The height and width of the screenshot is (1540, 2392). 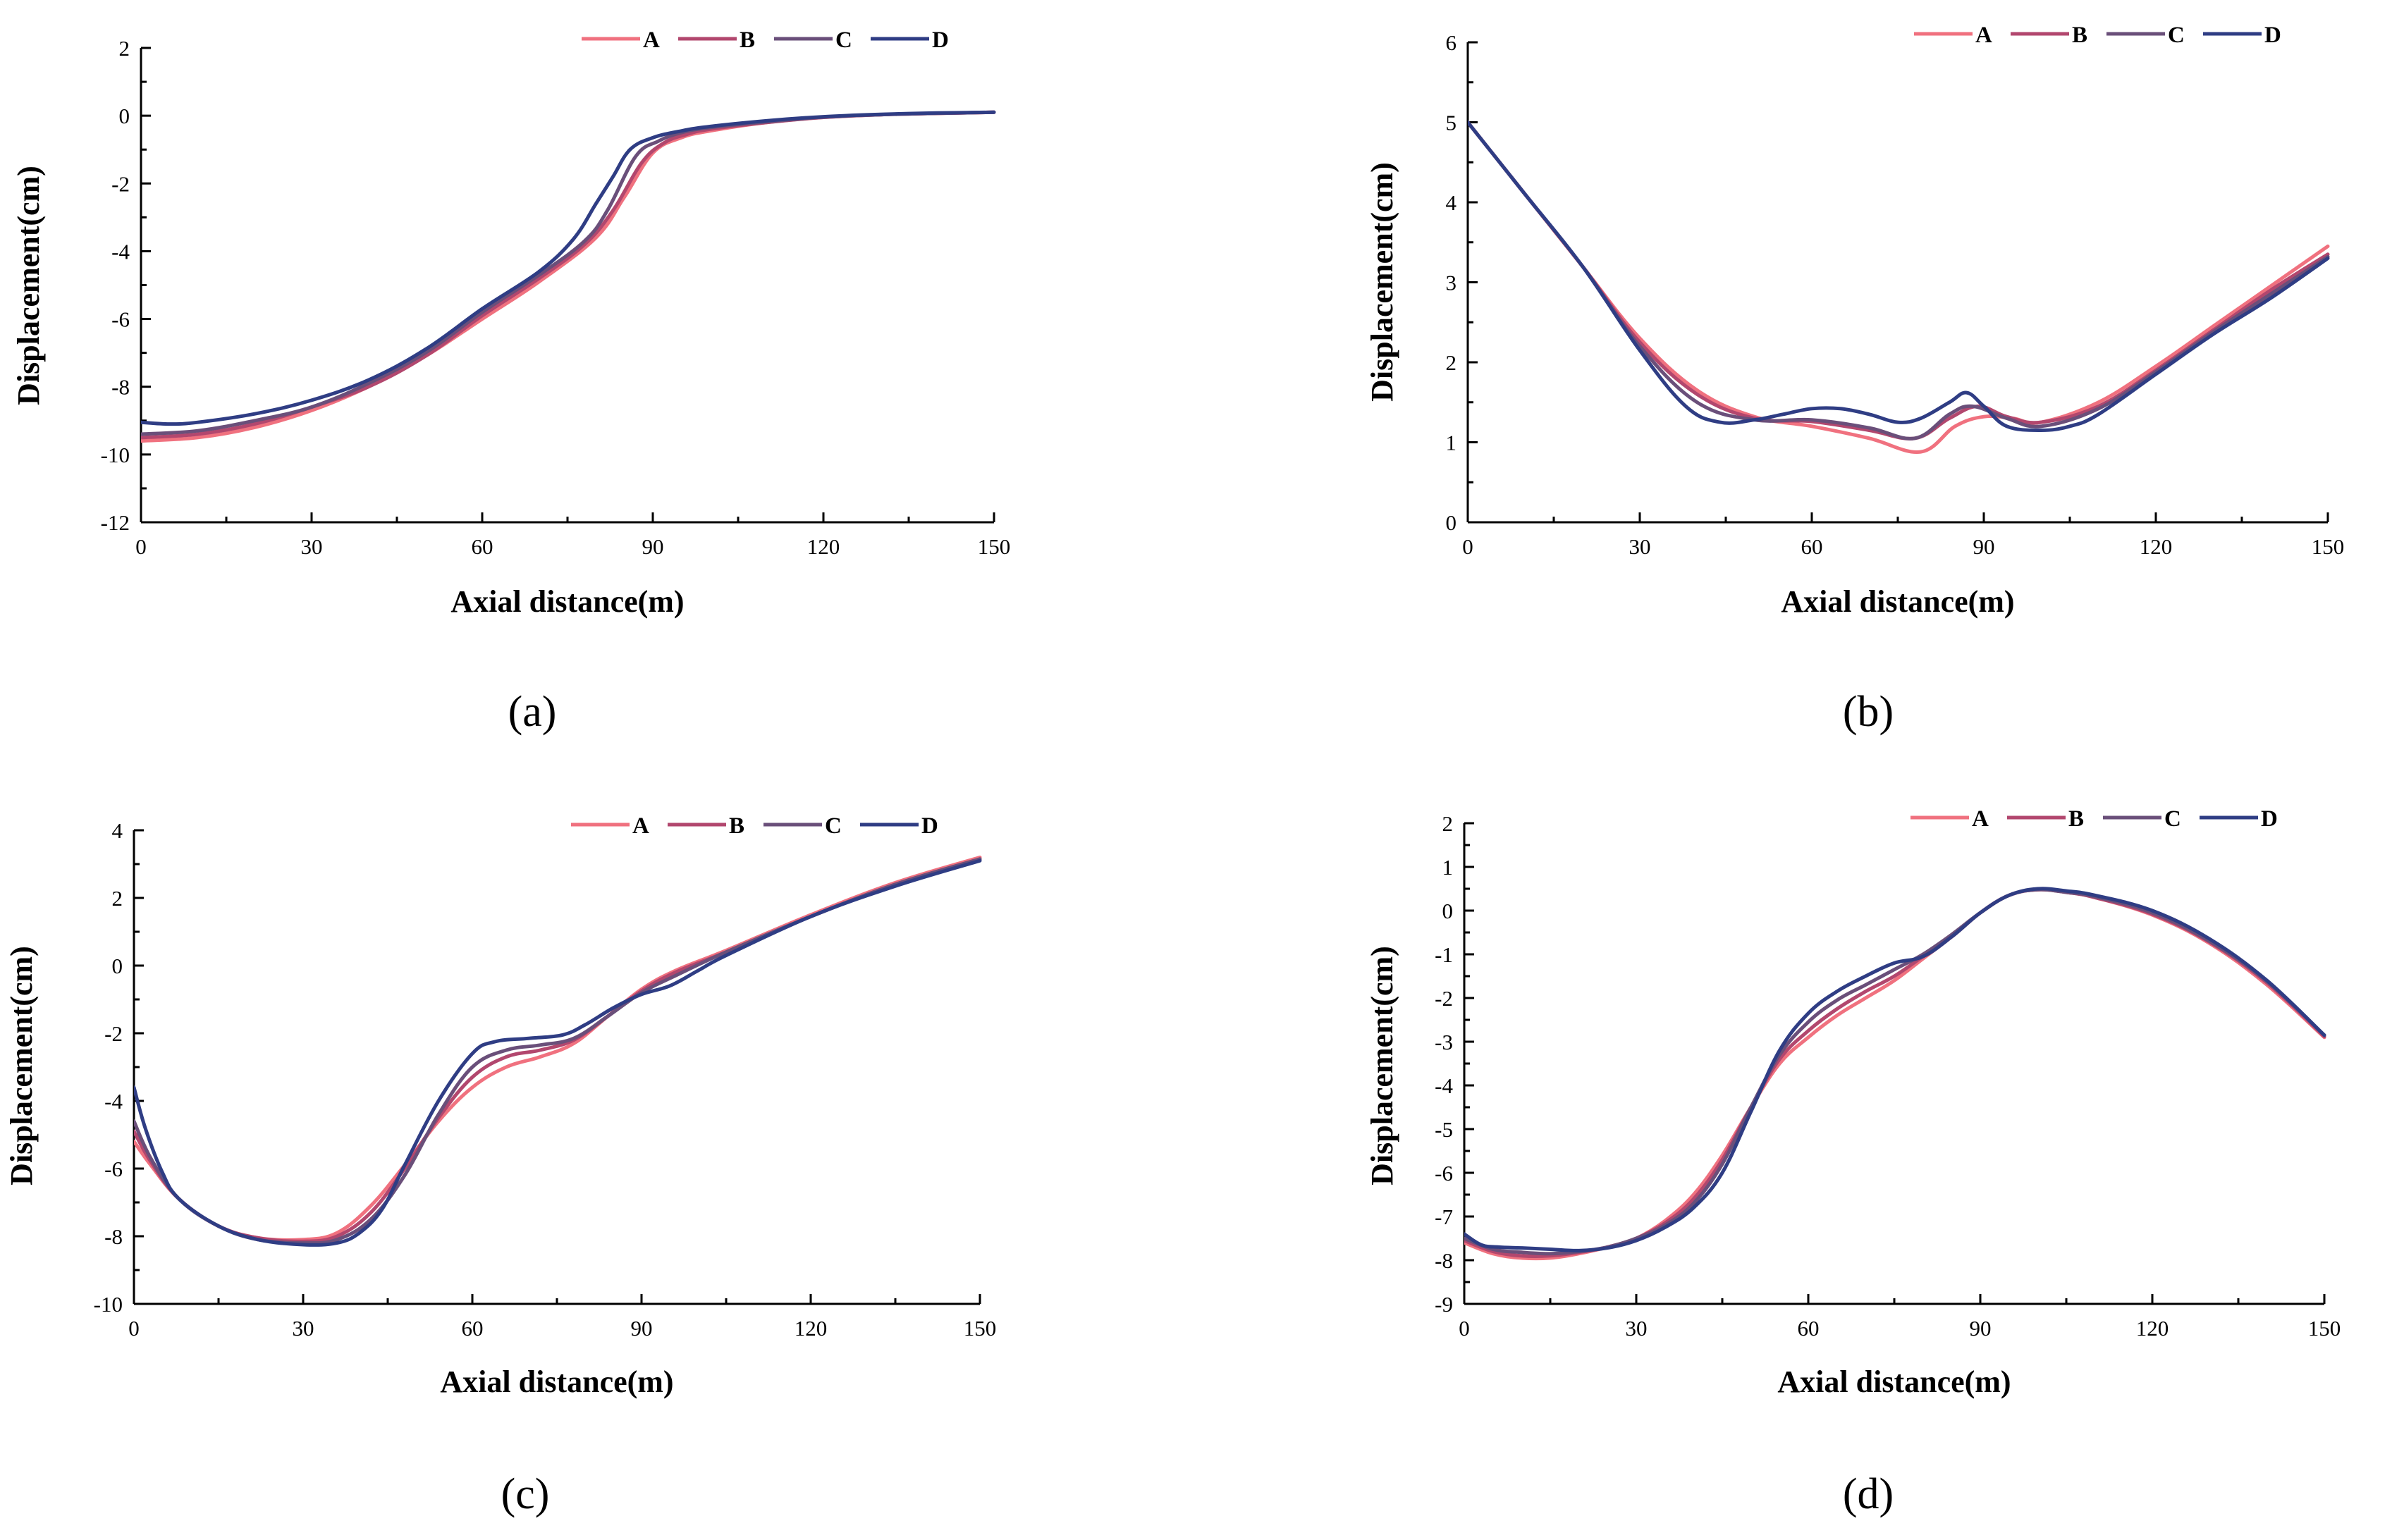 I want to click on x-tick-label-c: 60, so click(x=473, y=1328).